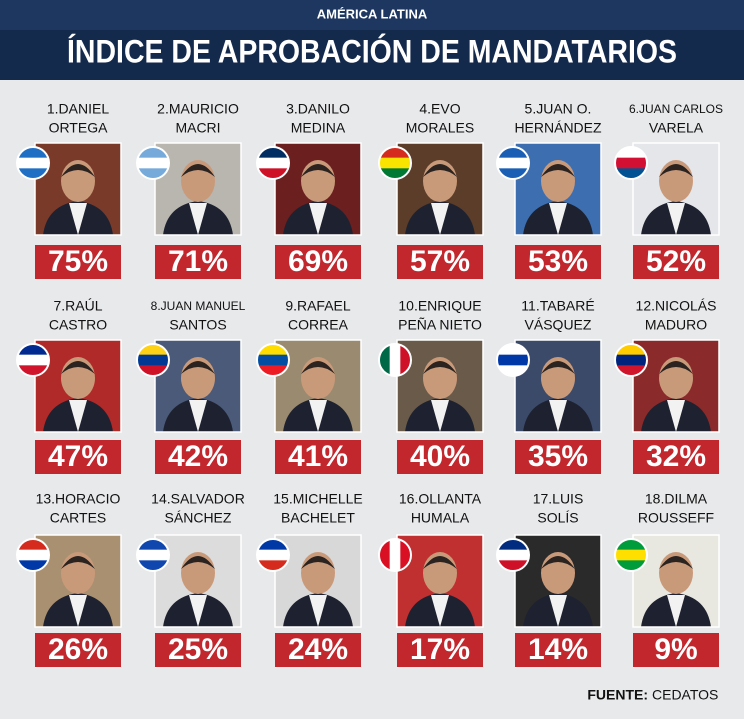  Describe the element at coordinates (440, 128) in the screenshot. I see `leader-name: MORALES` at that location.